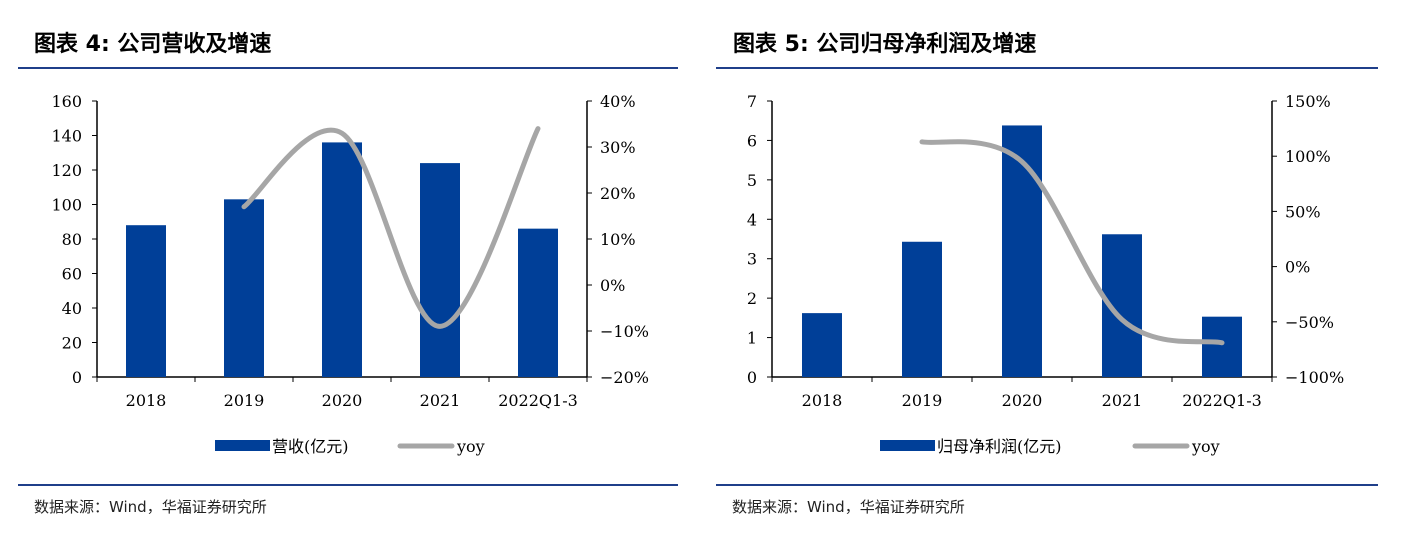 This screenshot has width=1405, height=536. Describe the element at coordinates (624, 331) in the screenshot. I see `right-tick-label: −10%` at that location.